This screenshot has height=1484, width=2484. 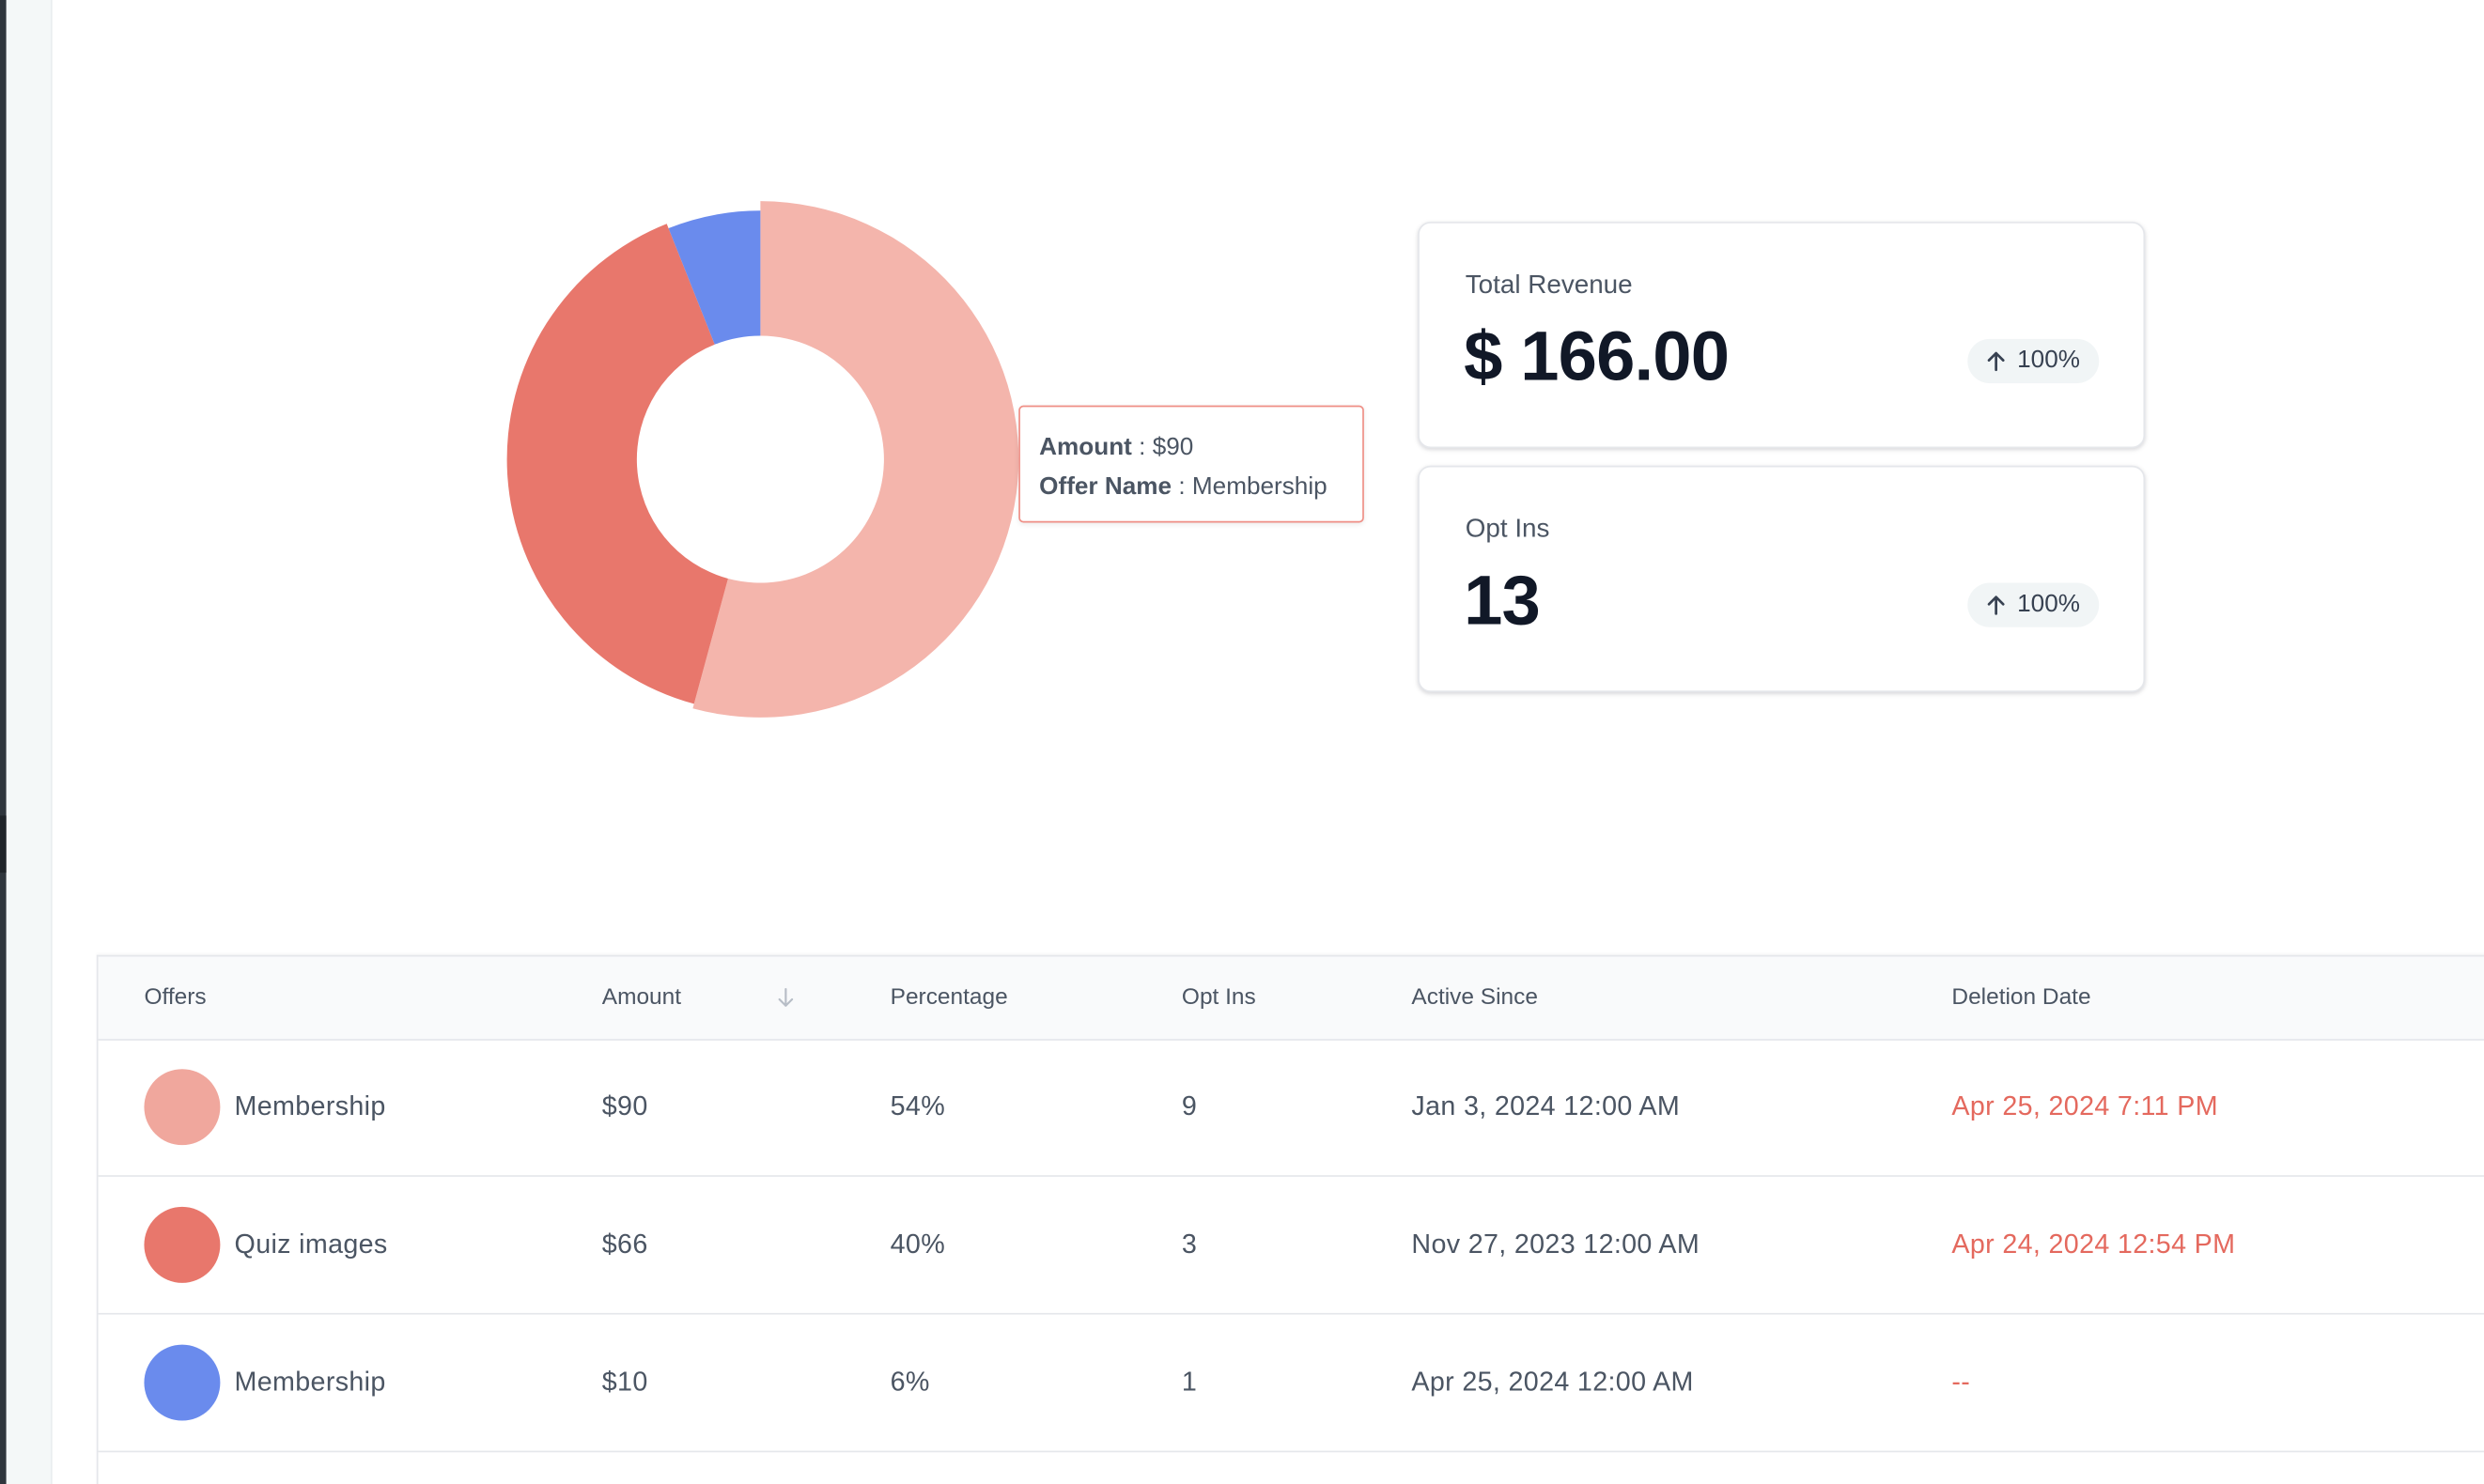 What do you see at coordinates (1218, 997) in the screenshot?
I see `header-opt-ins: Opt Ins` at bounding box center [1218, 997].